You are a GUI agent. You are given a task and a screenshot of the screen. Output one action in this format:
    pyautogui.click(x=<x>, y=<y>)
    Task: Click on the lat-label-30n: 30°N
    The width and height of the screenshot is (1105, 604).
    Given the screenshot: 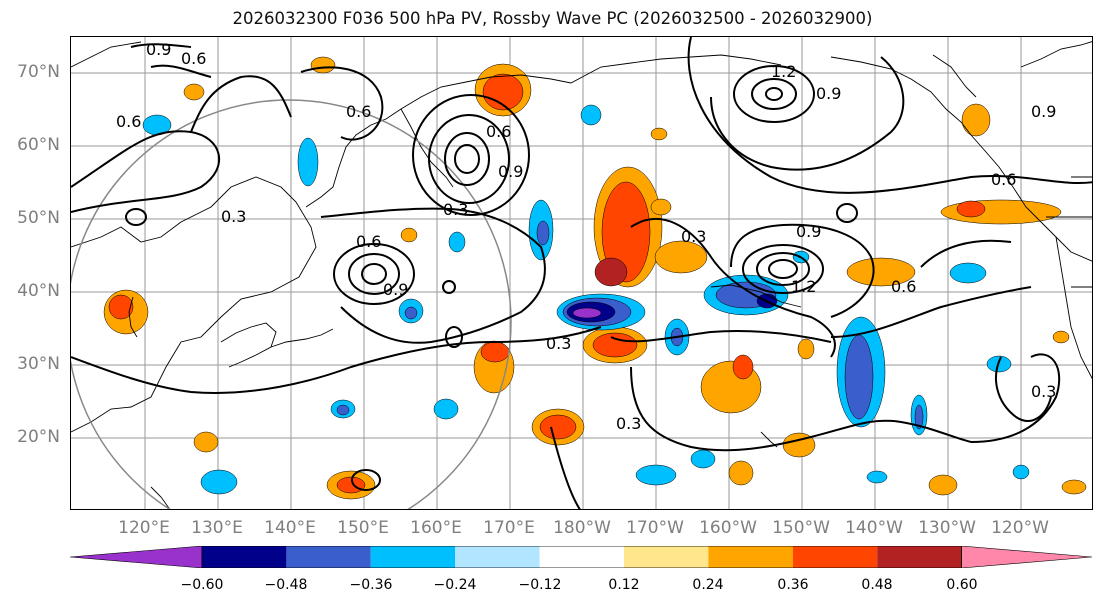 What is the action you would take?
    pyautogui.click(x=38, y=364)
    